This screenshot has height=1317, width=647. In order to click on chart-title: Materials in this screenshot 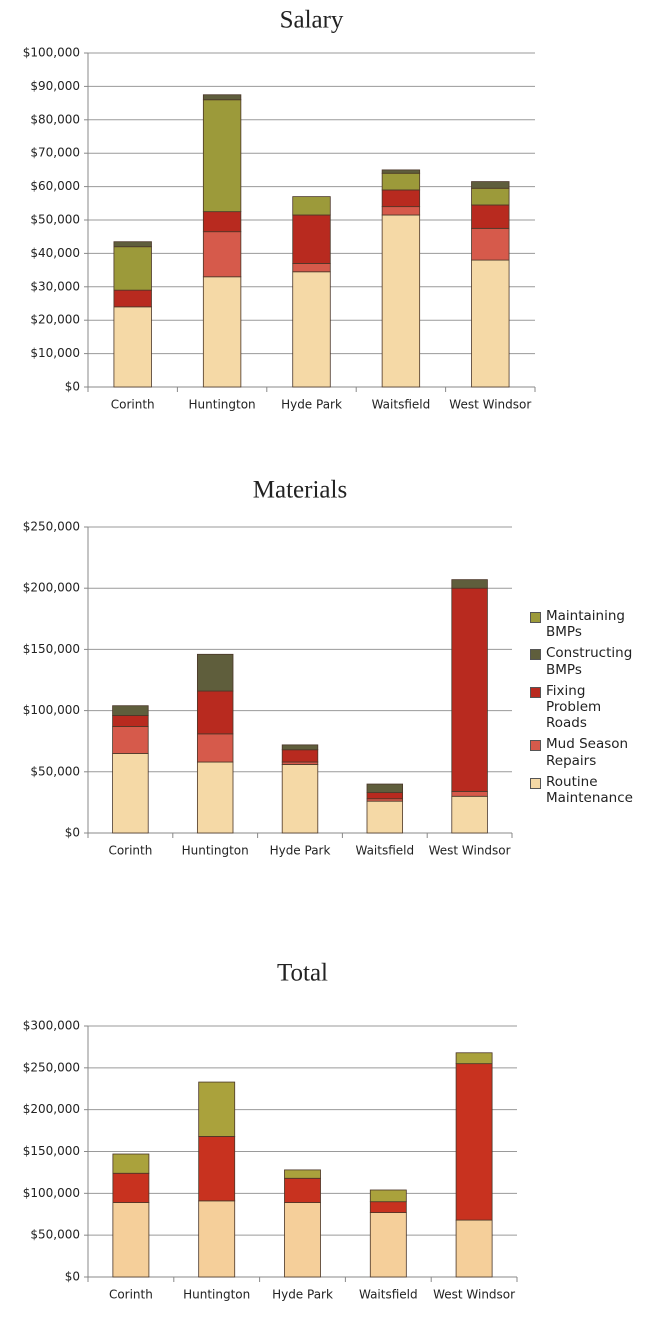, I will do `click(300, 490)`.